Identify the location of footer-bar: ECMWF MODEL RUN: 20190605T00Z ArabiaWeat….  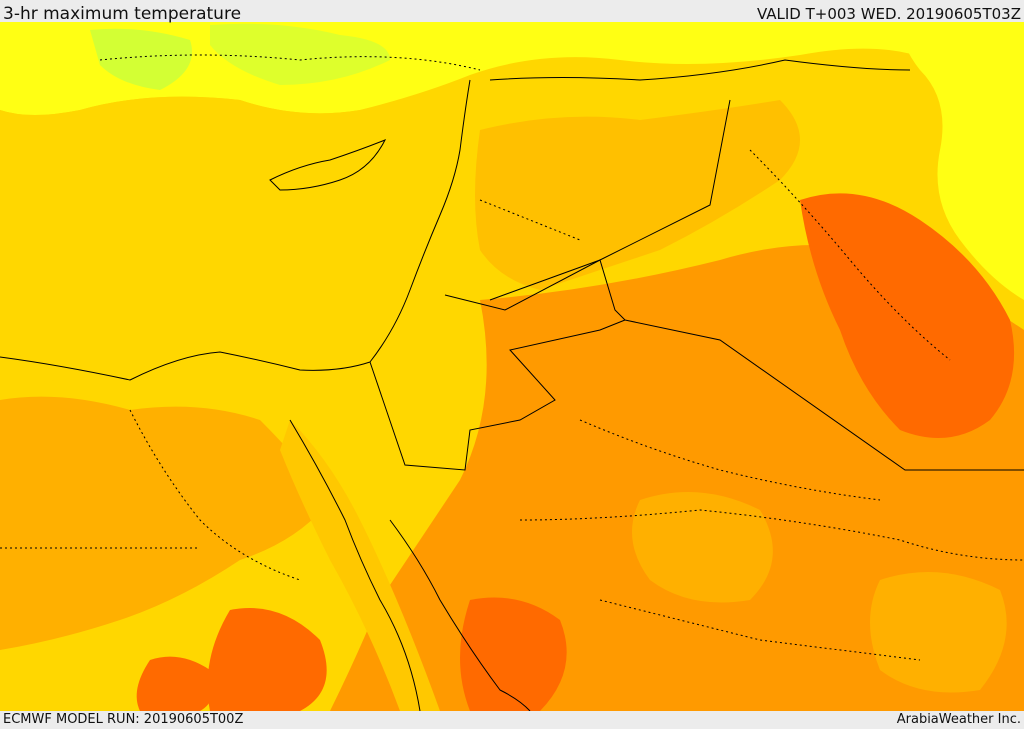
(512, 720).